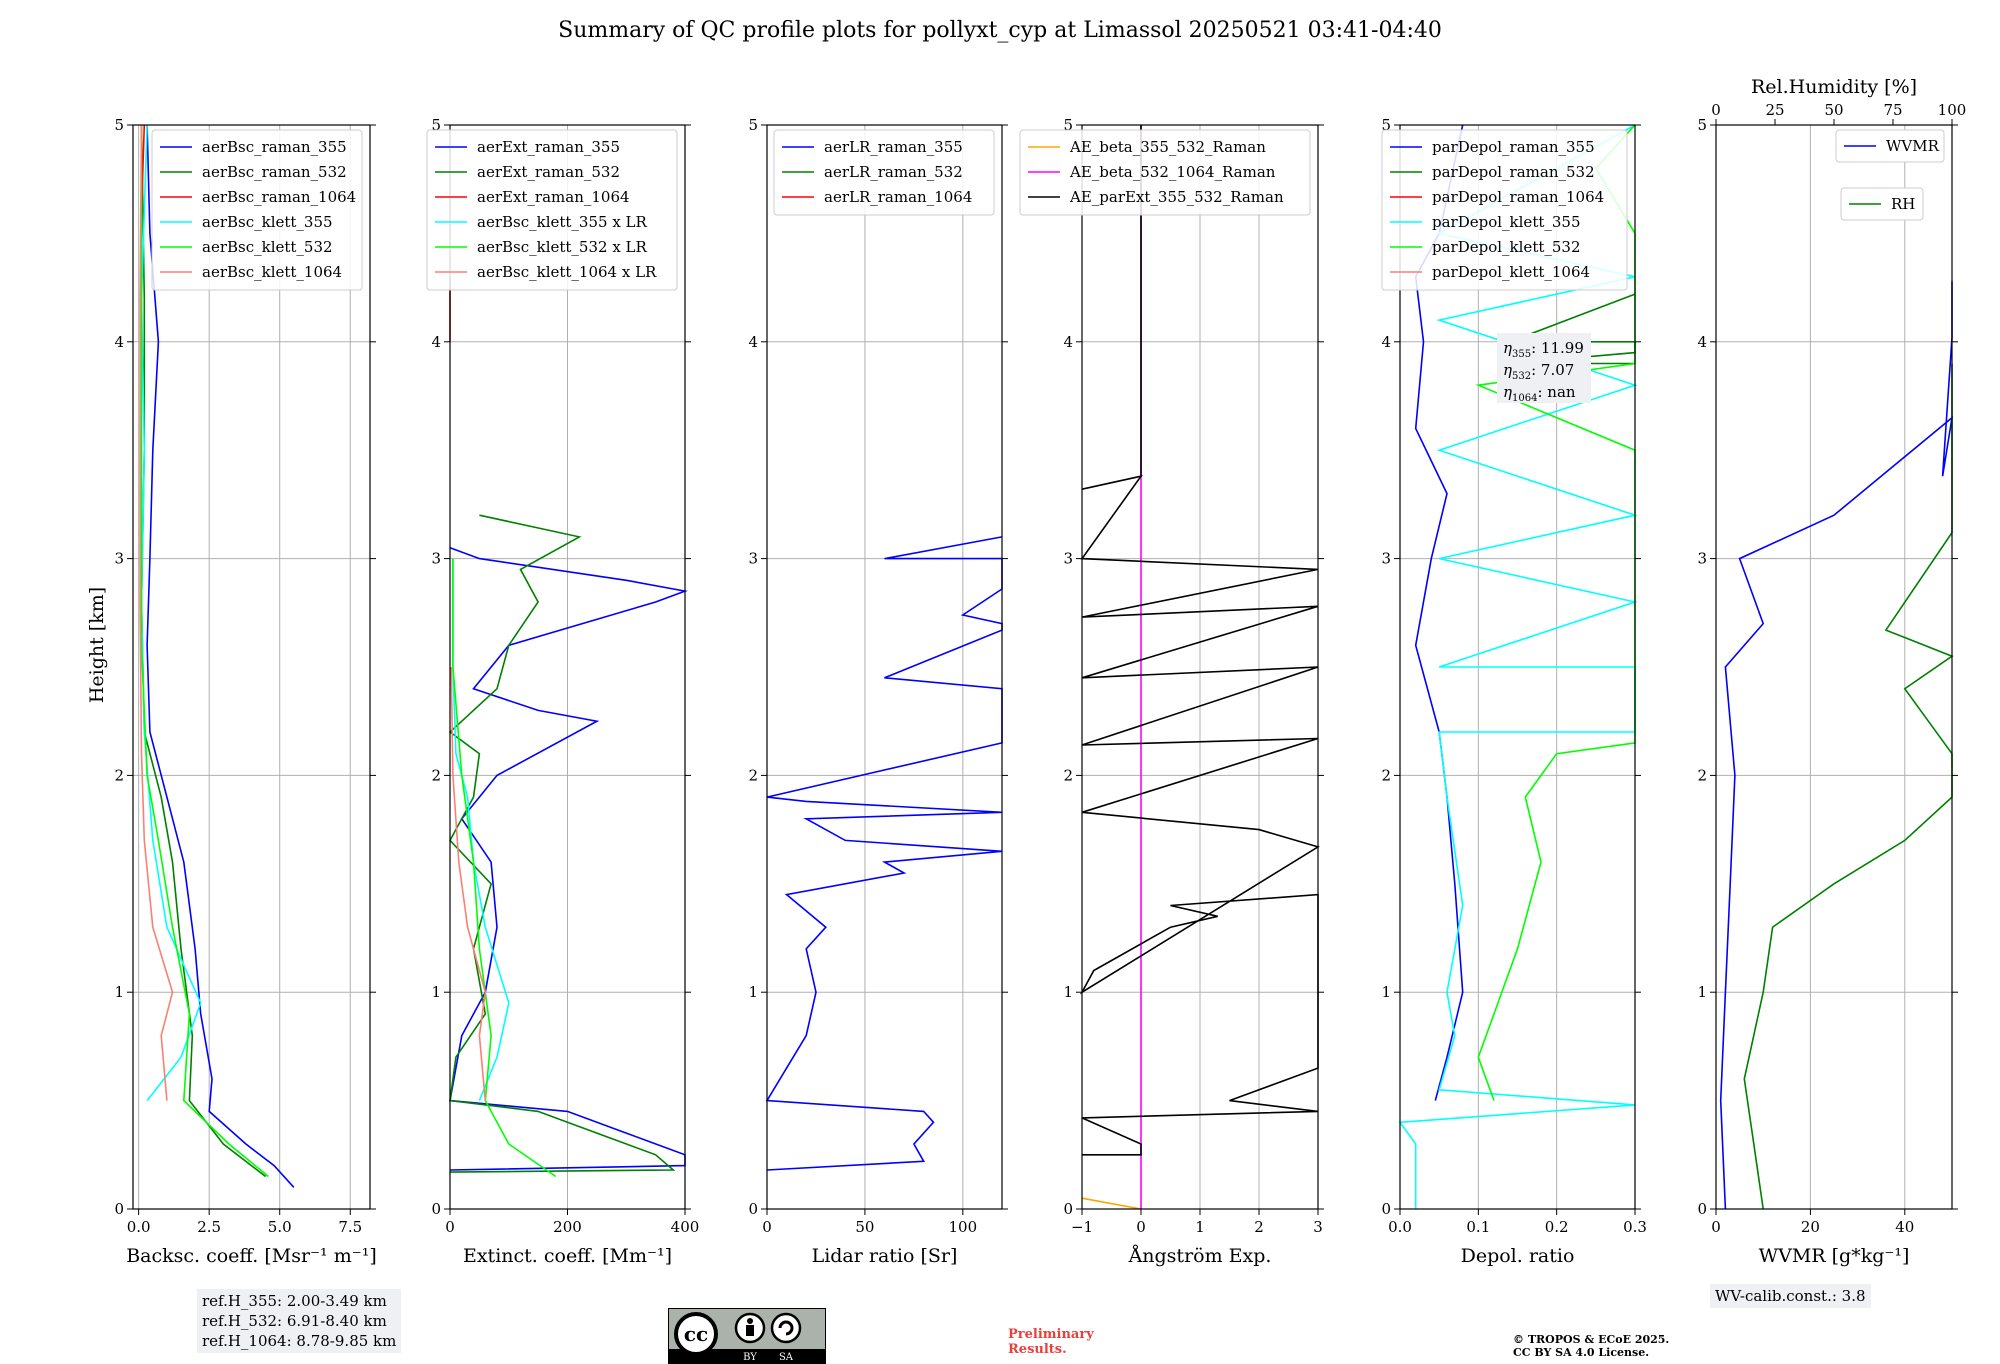 Image resolution: width=2000 pixels, height=1364 pixels. What do you see at coordinates (468, 883) in the screenshot?
I see `series-line-aerbsc-klett-1064-x-lr` at bounding box center [468, 883].